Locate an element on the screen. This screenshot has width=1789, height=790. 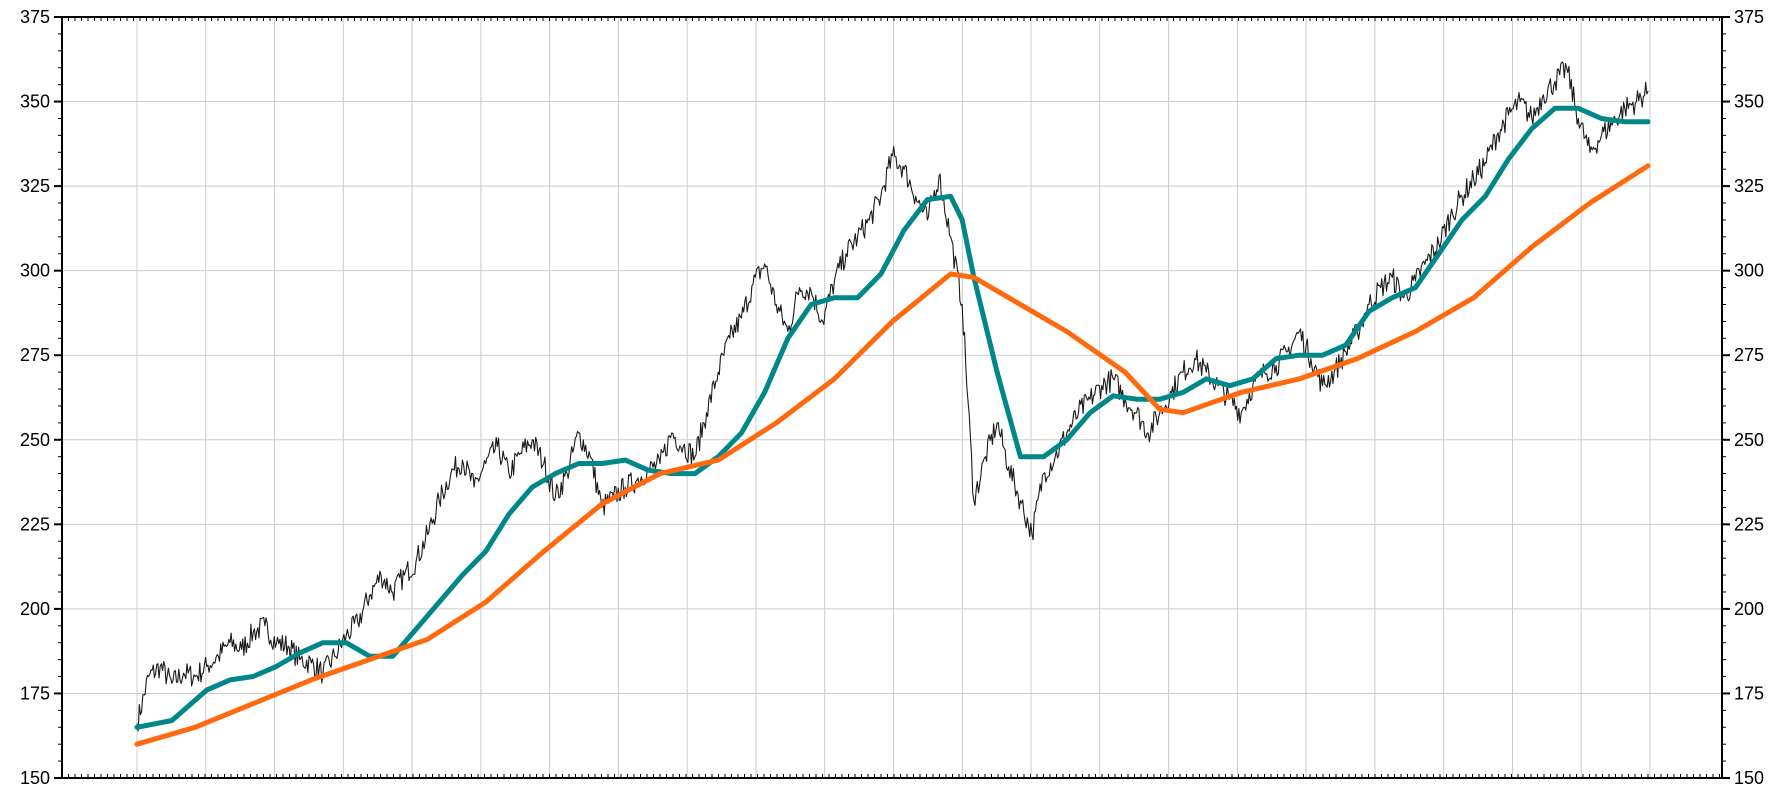
y-tick-label-right: 175 is located at coordinates (1749, 693).